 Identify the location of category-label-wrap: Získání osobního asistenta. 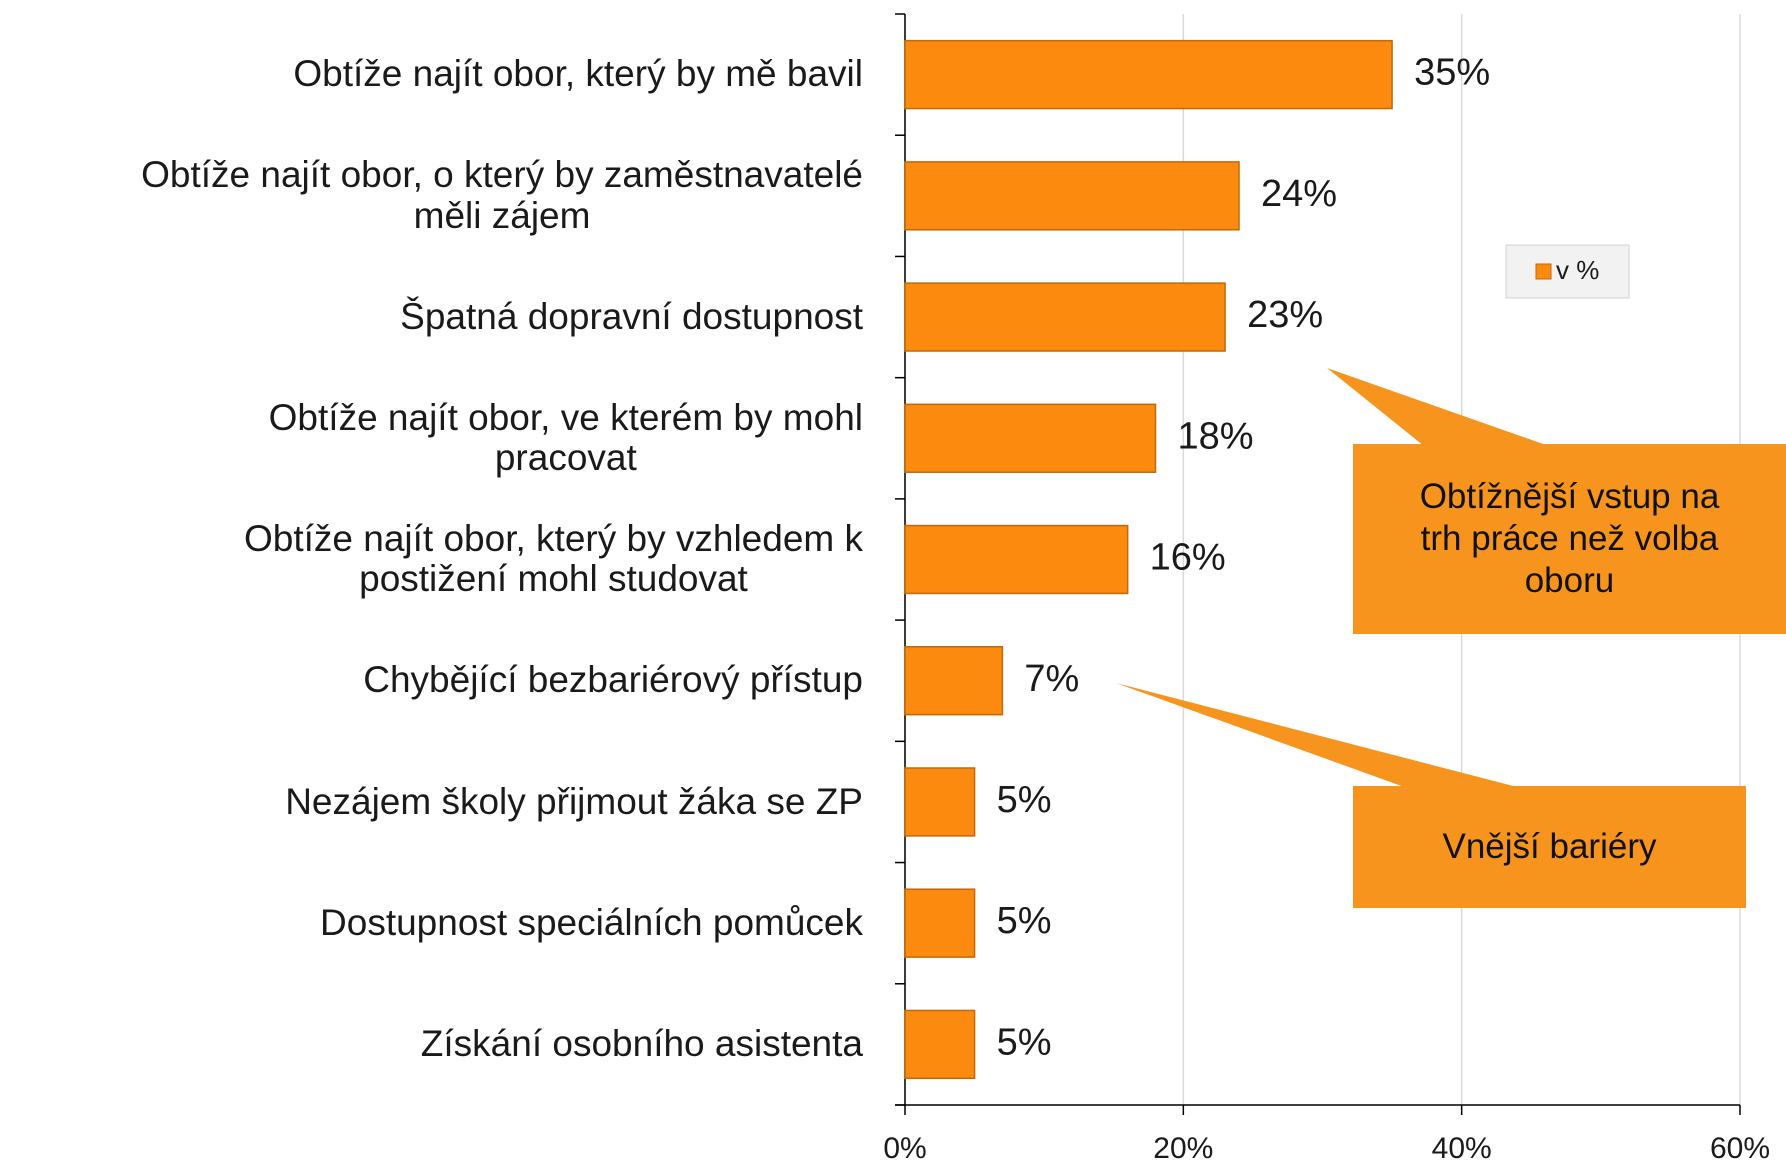
(431, 1044).